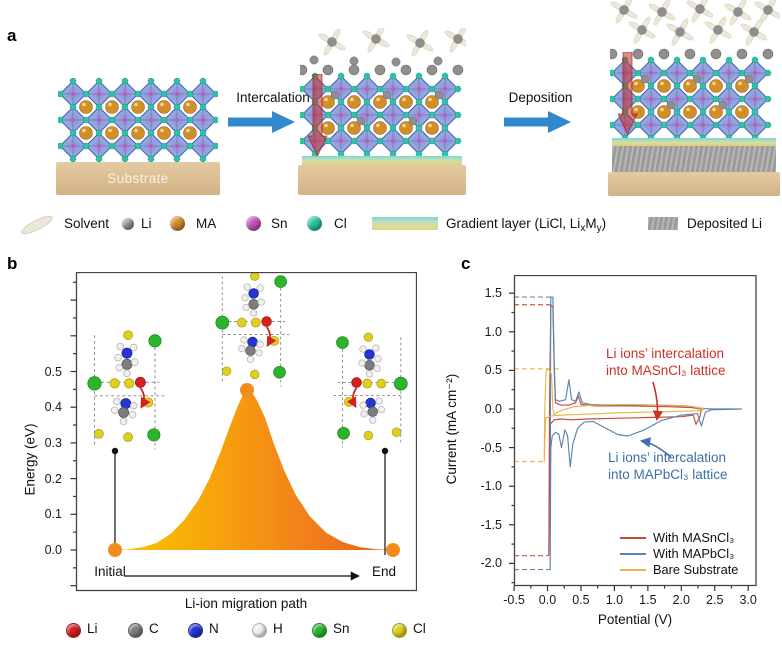 This screenshot has height=651, width=782. I want to click on c-x-axis-title: Potential (V), so click(635, 619).